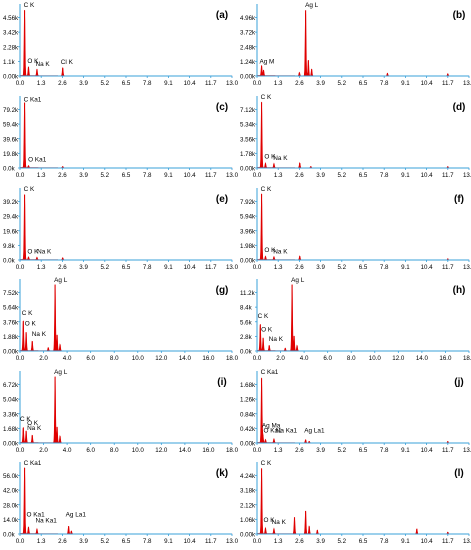  What do you see at coordinates (276, 339) in the screenshot?
I see `peak-annotation-h-3: Na K` at bounding box center [276, 339].